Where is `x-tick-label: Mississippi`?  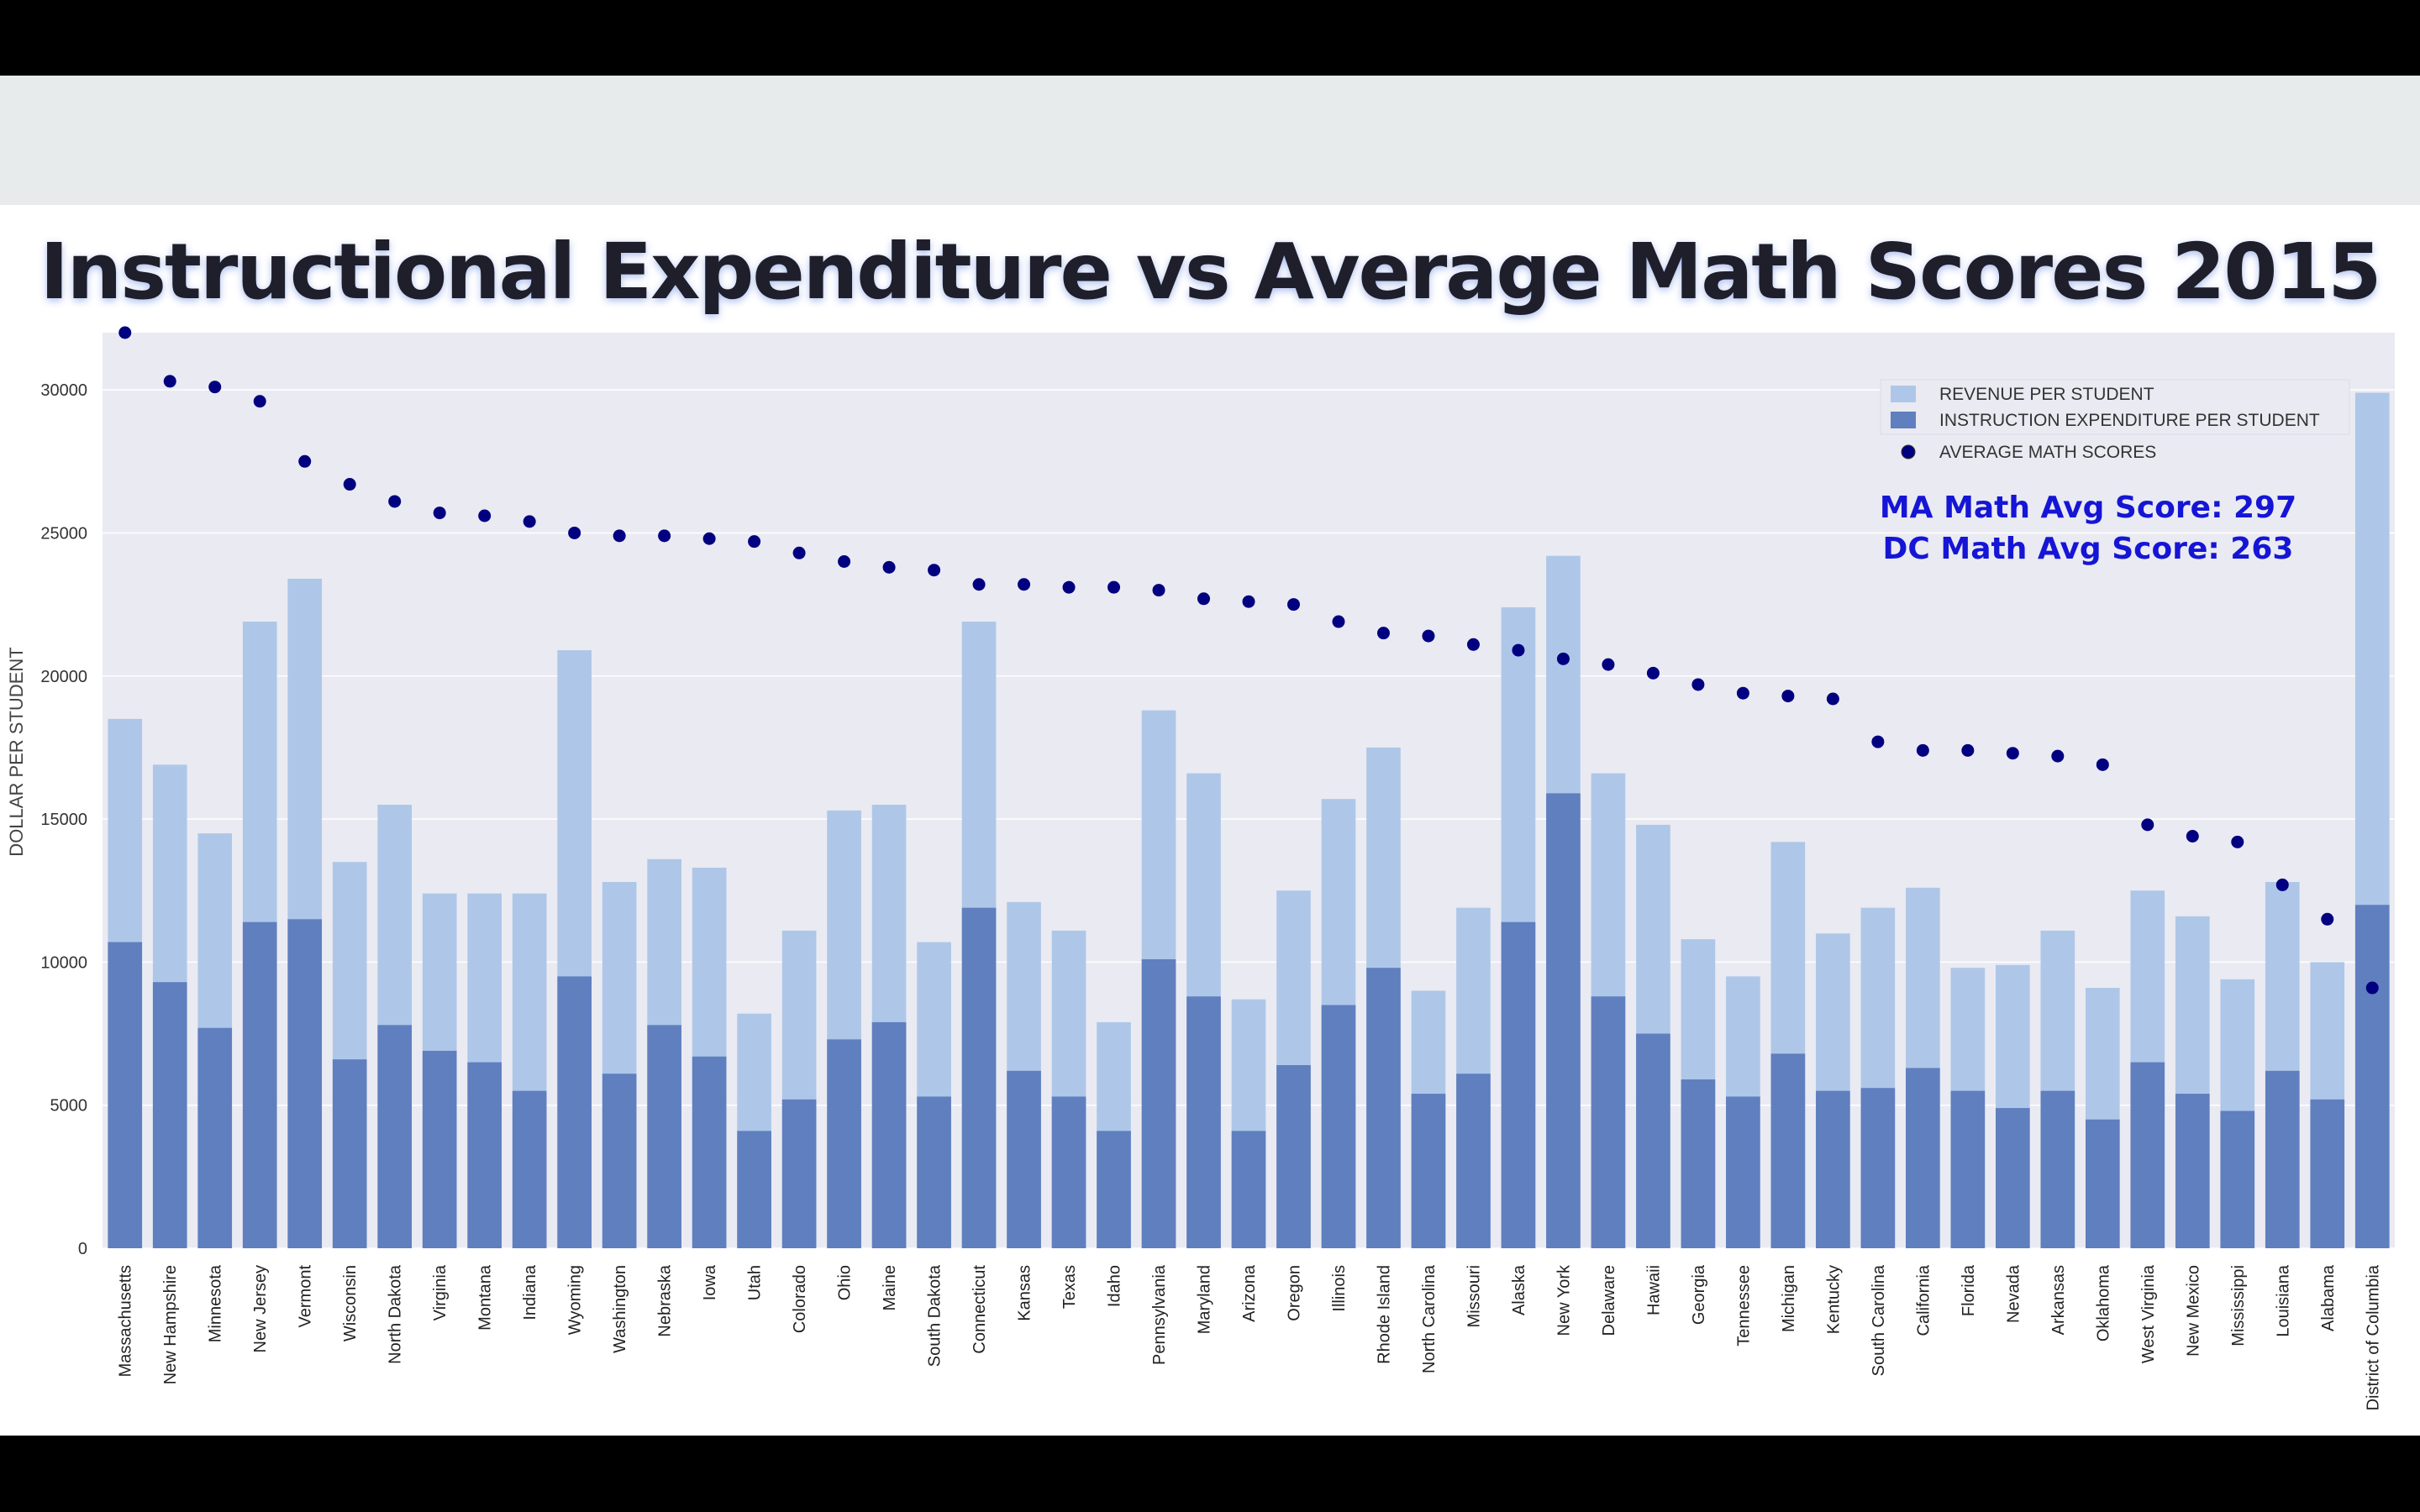
x-tick-label: Mississippi is located at coordinates (2238, 1306).